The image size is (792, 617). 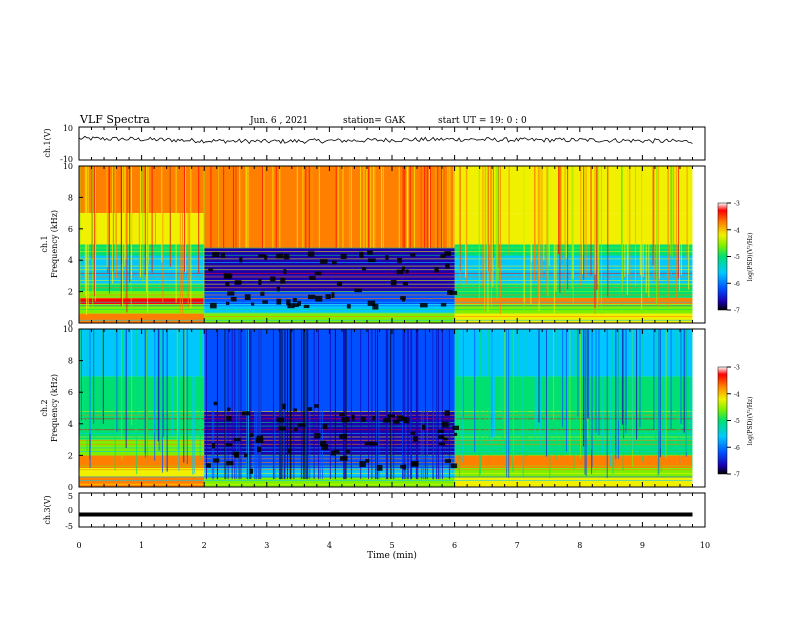 What do you see at coordinates (204, 545) in the screenshot?
I see `x-tick-label: 2` at bounding box center [204, 545].